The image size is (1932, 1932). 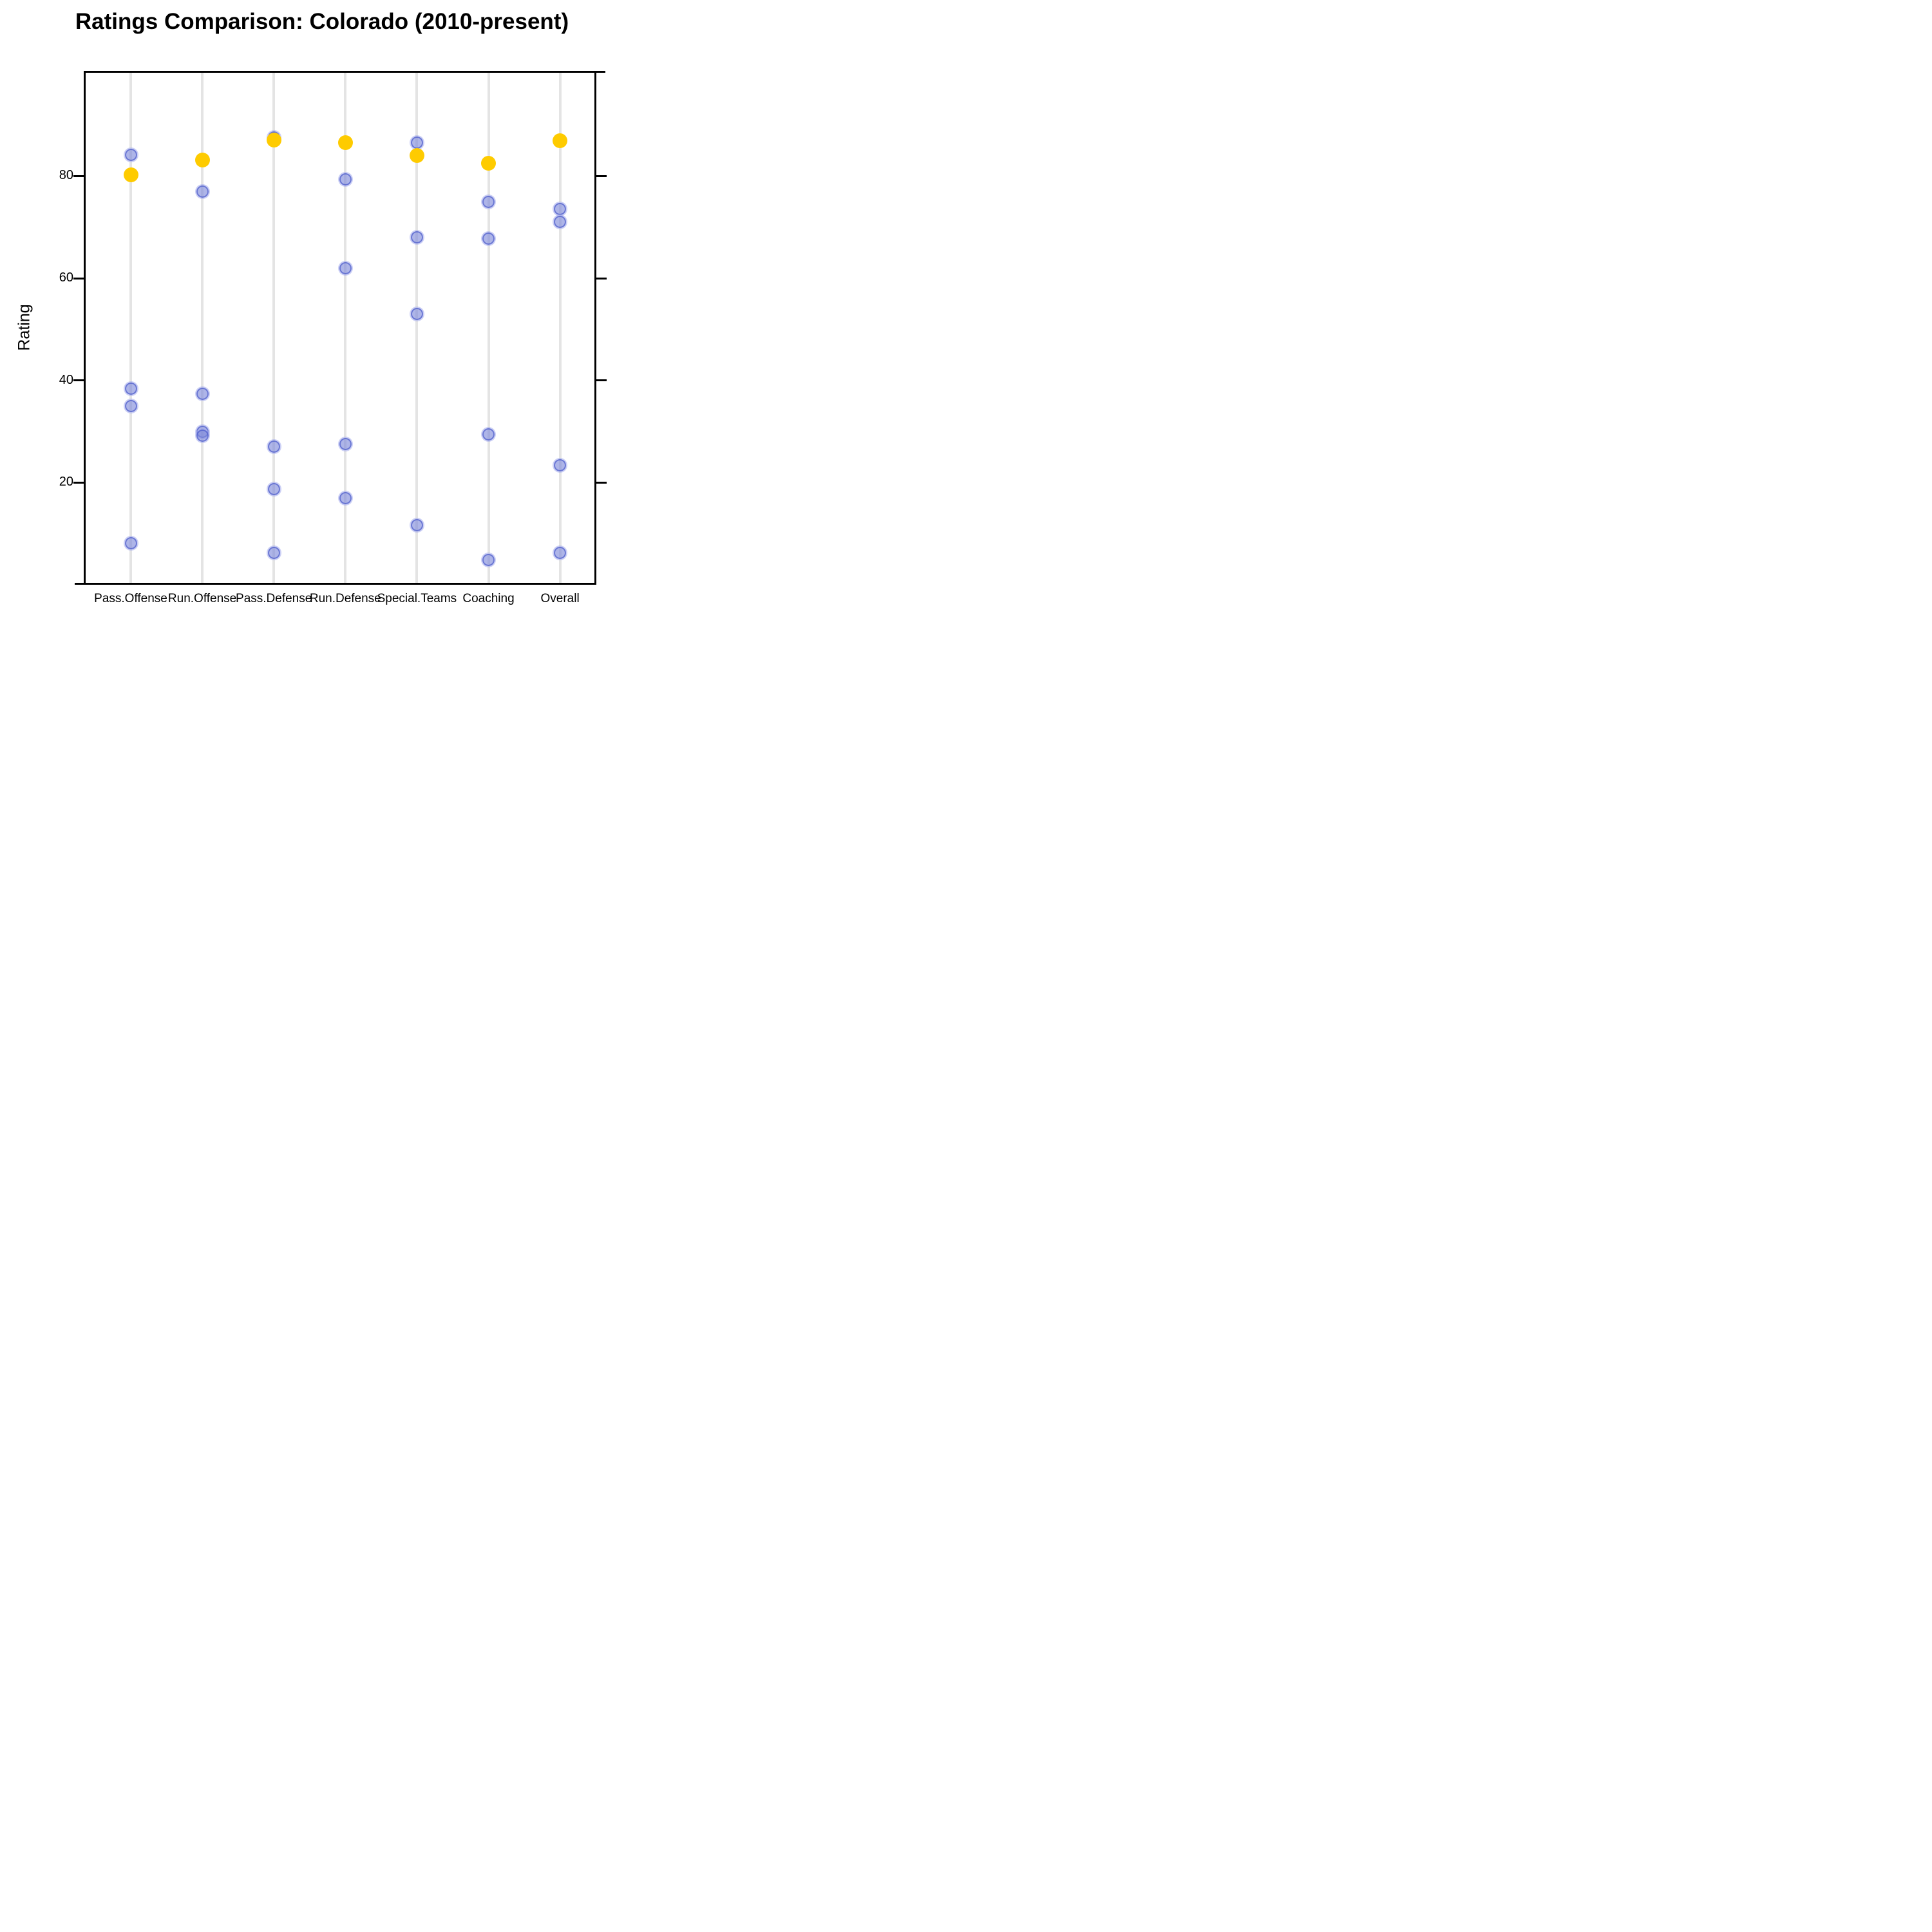 I want to click on x-category-label: Overall, so click(x=560, y=598).